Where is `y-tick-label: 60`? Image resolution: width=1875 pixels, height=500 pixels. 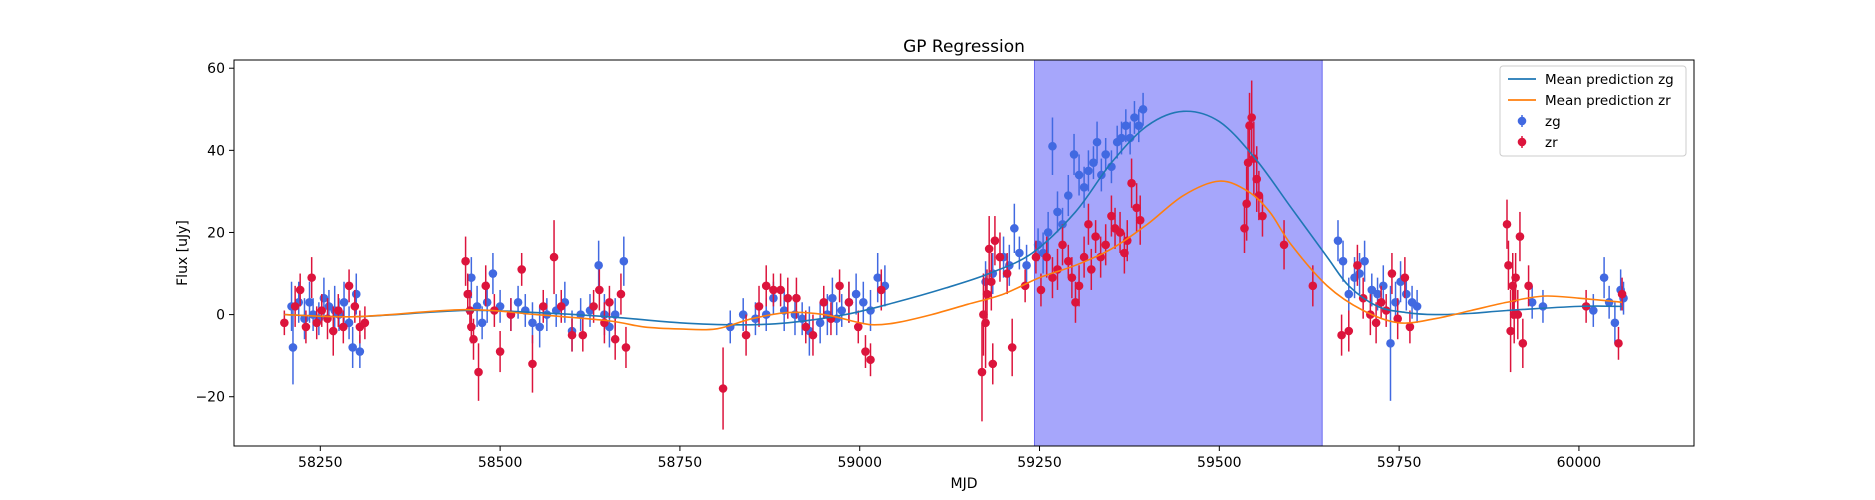 y-tick-label: 60 is located at coordinates (216, 69).